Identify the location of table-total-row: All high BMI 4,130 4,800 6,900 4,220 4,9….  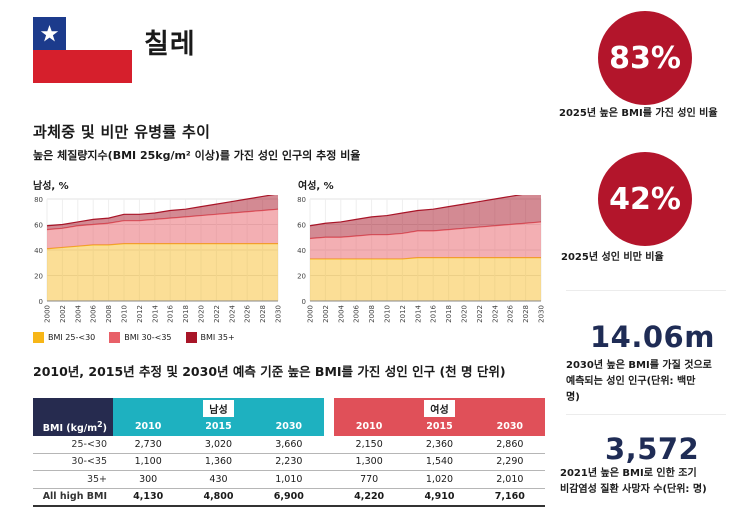
(289, 497).